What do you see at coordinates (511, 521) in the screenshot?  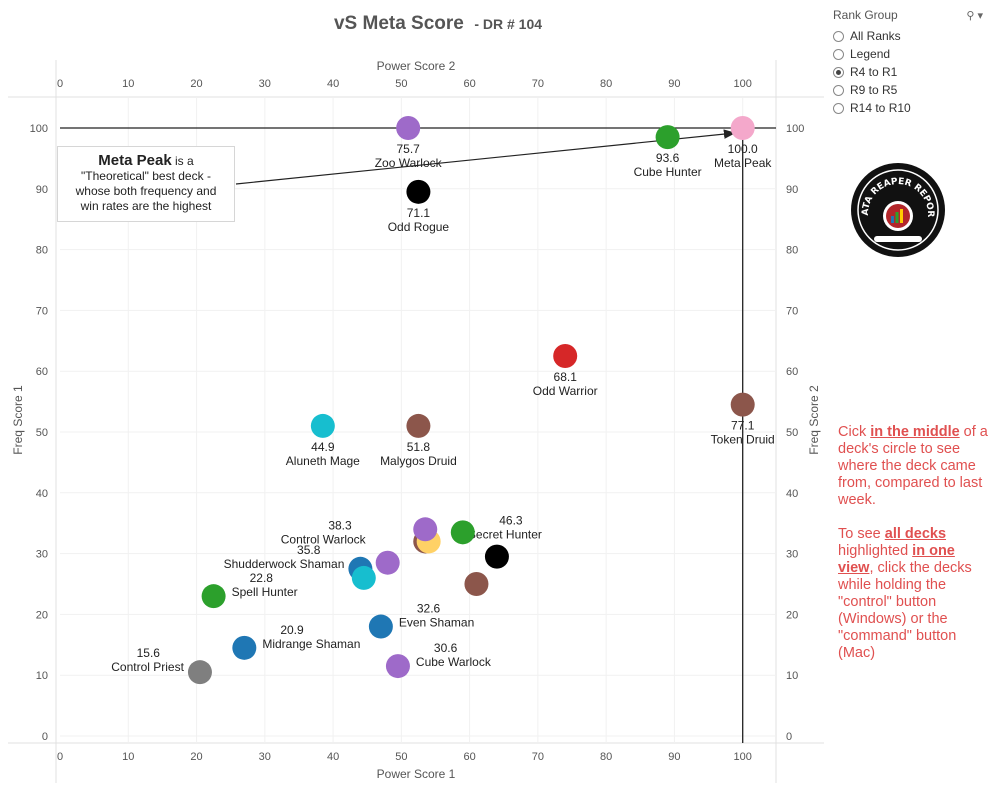 I see `point-score-label: 46.3` at bounding box center [511, 521].